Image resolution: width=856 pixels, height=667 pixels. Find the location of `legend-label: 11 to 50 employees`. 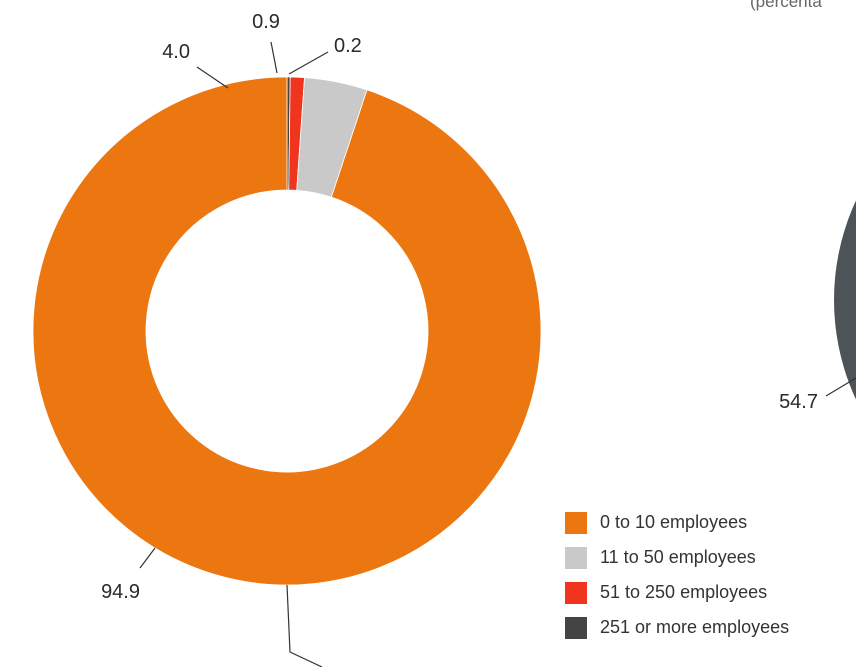

legend-label: 11 to 50 employees is located at coordinates (678, 557).